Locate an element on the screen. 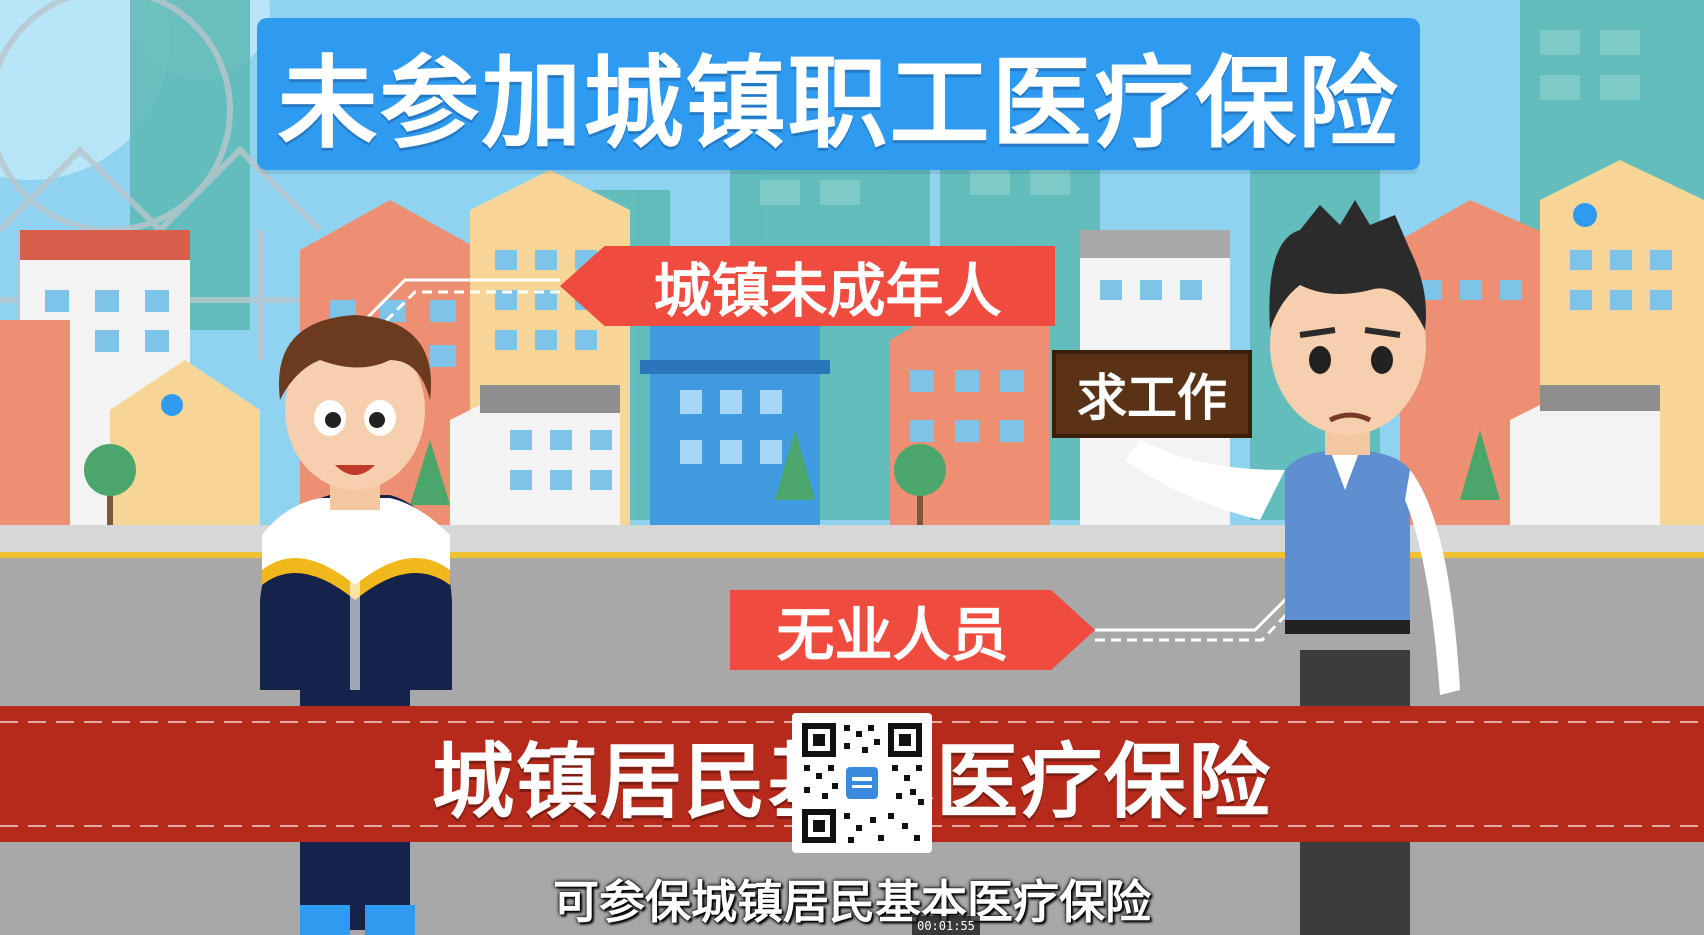  unemployed-tag: 无业人员 is located at coordinates (912, 630).